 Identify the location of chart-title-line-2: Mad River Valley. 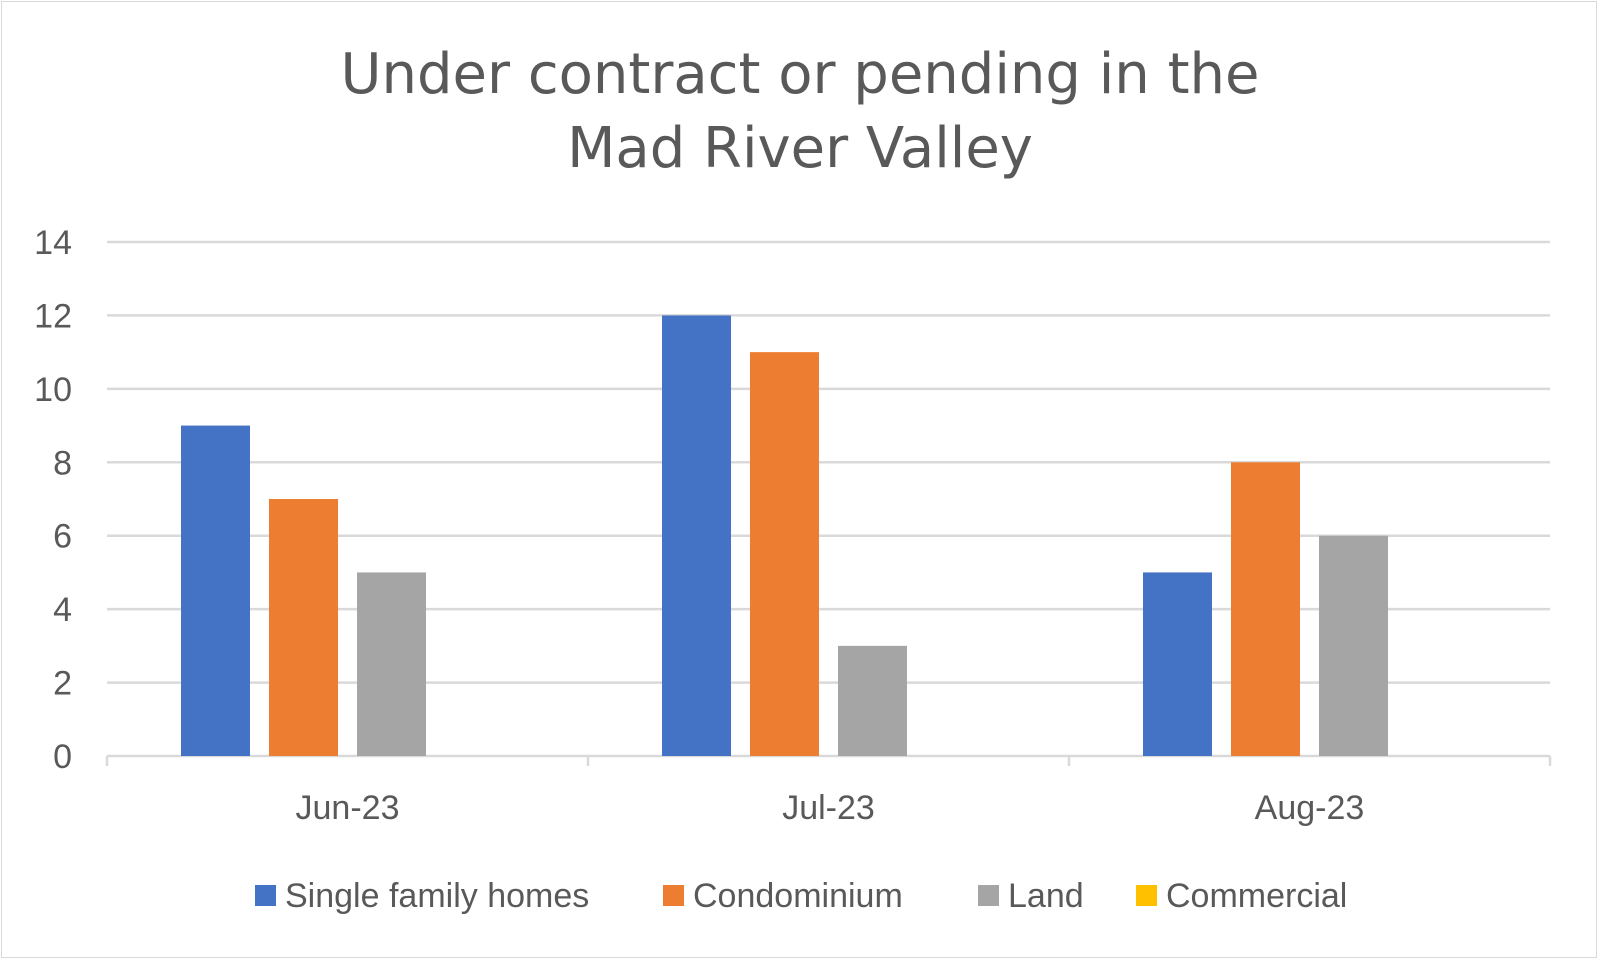
(800, 148).